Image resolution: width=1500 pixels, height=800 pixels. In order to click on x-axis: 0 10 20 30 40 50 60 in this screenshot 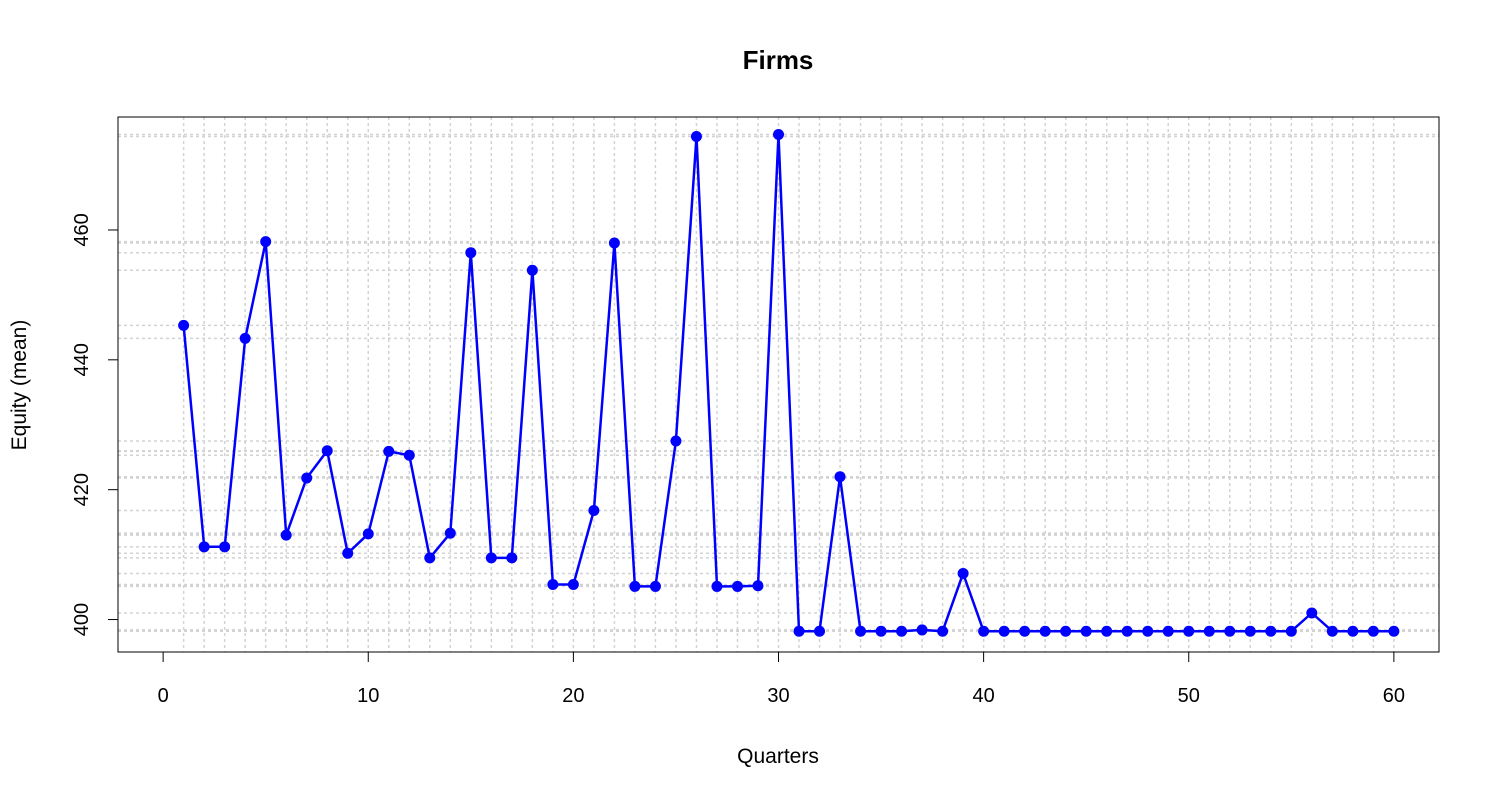, I will do `click(781, 679)`.